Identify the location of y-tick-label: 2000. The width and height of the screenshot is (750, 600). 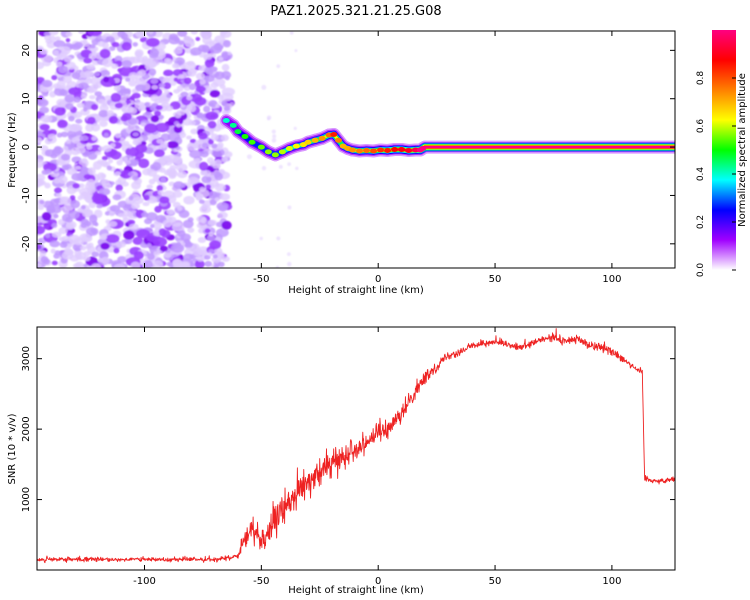
(26, 428).